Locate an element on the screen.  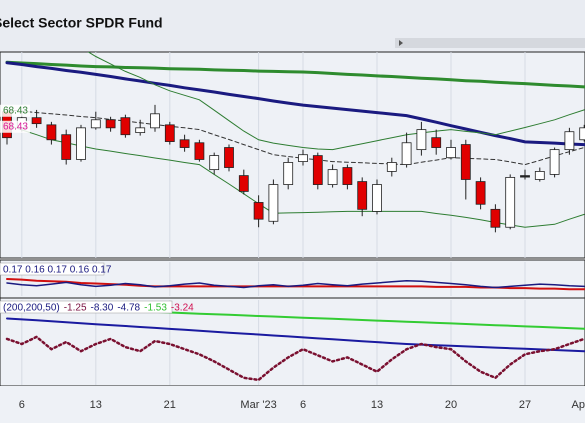
x-tick-label: 20 is located at coordinates (451, 405).